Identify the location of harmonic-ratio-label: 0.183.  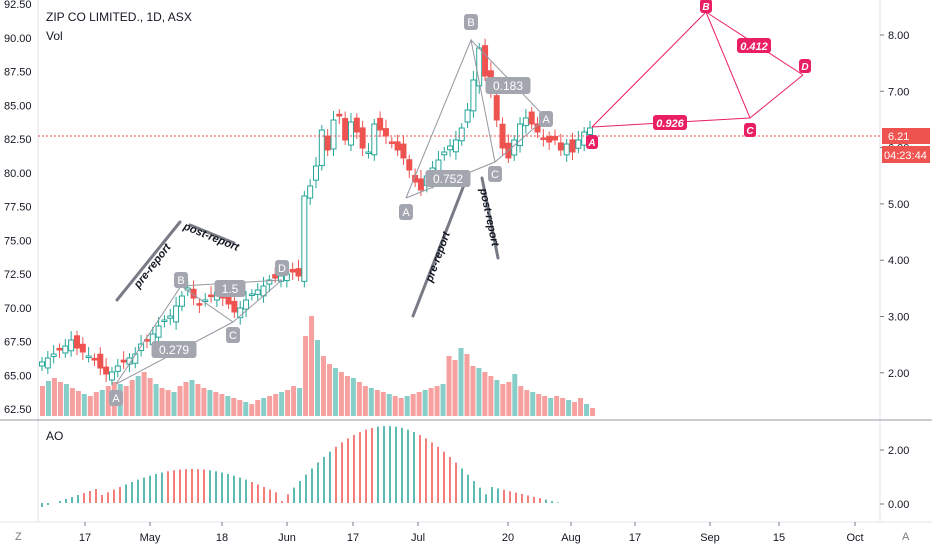
(508, 86).